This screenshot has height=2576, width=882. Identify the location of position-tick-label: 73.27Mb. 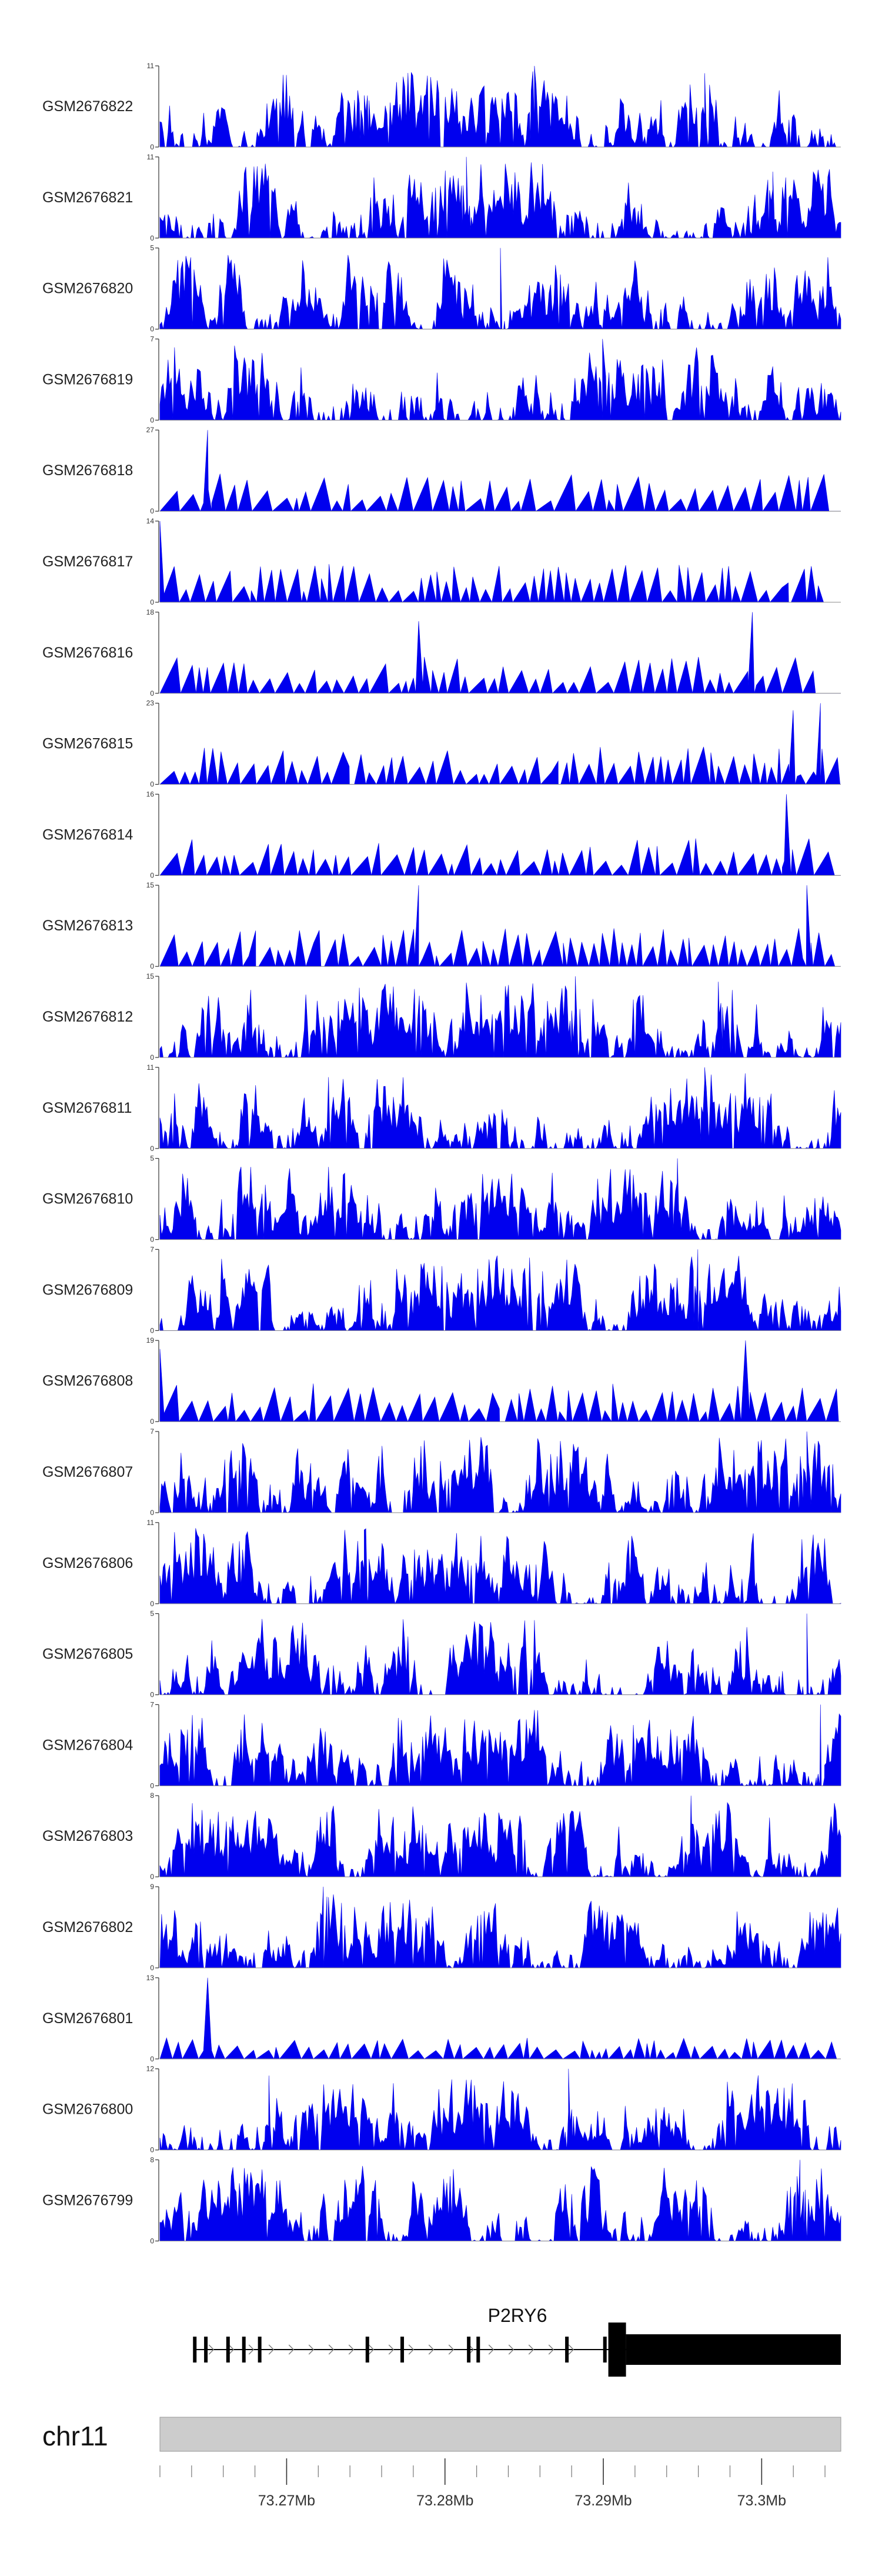
(286, 2500).